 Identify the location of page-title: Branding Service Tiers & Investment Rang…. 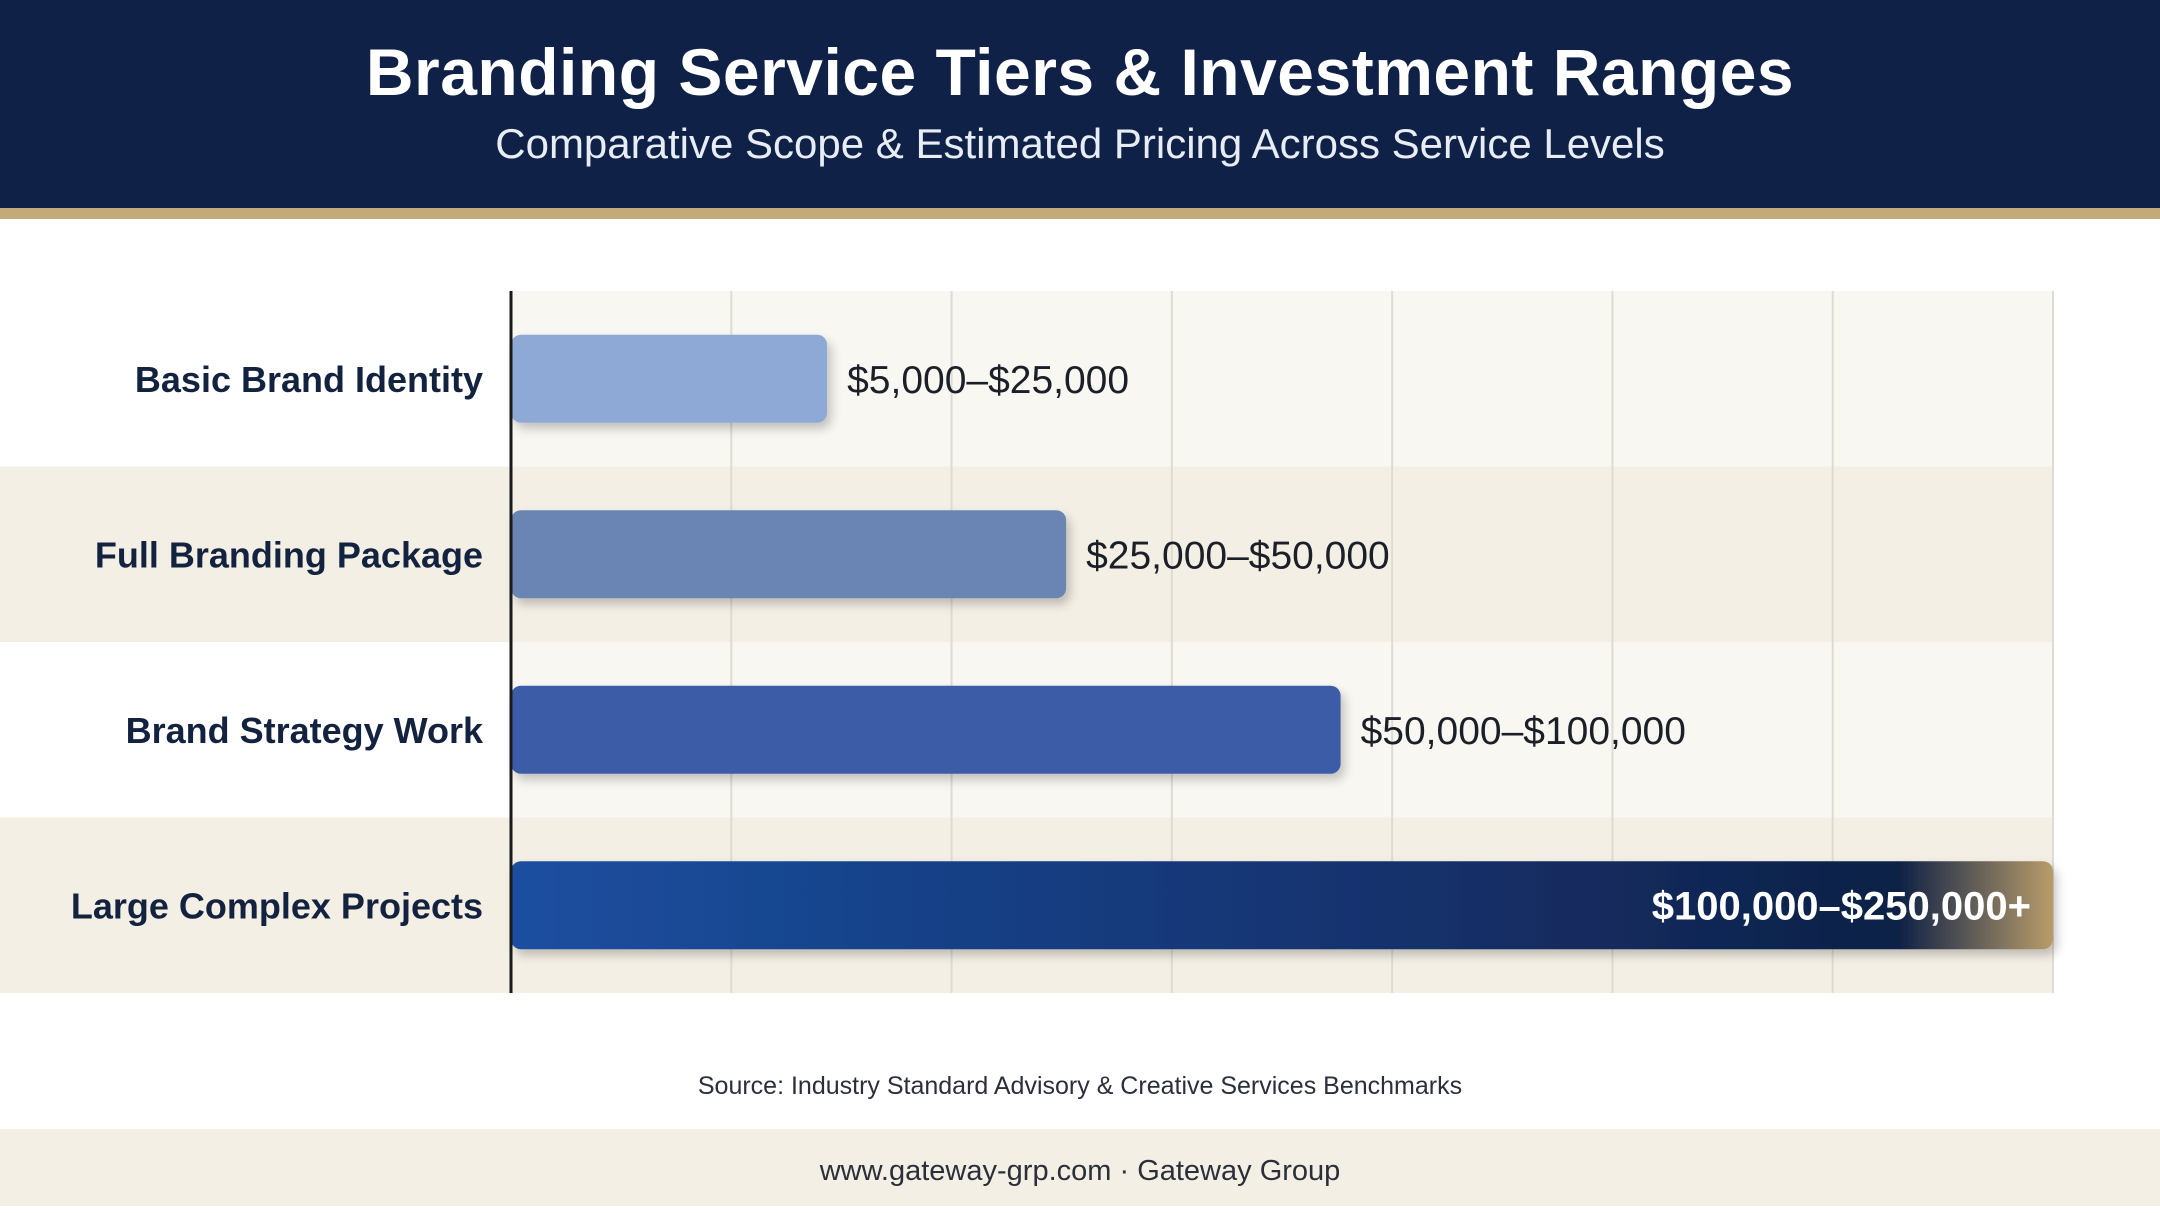
(1080, 72).